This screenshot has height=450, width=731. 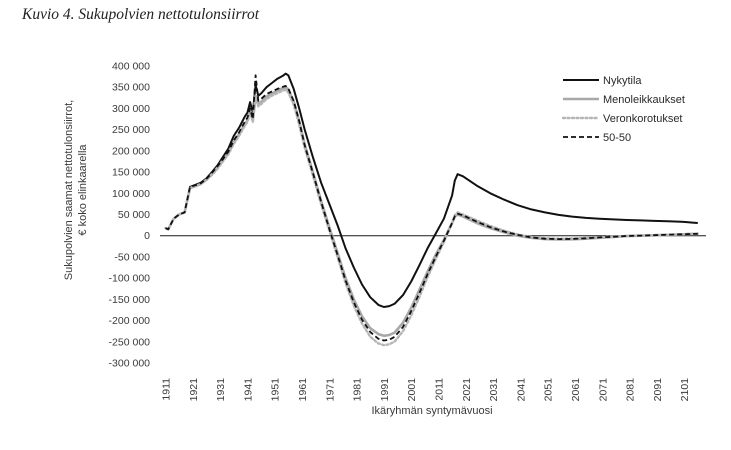 What do you see at coordinates (141, 14) in the screenshot?
I see `page-title: Kuvio 4. Sukupolvien nettotulonsiirrot` at bounding box center [141, 14].